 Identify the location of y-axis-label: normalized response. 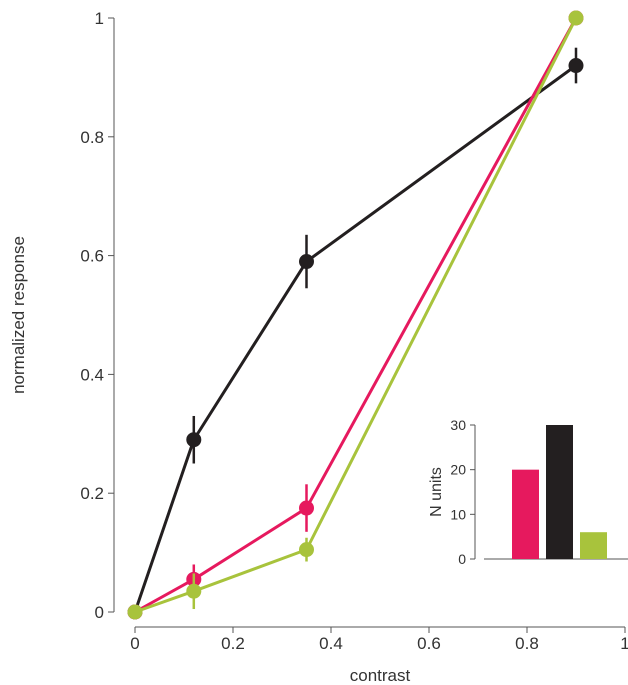
(18, 315).